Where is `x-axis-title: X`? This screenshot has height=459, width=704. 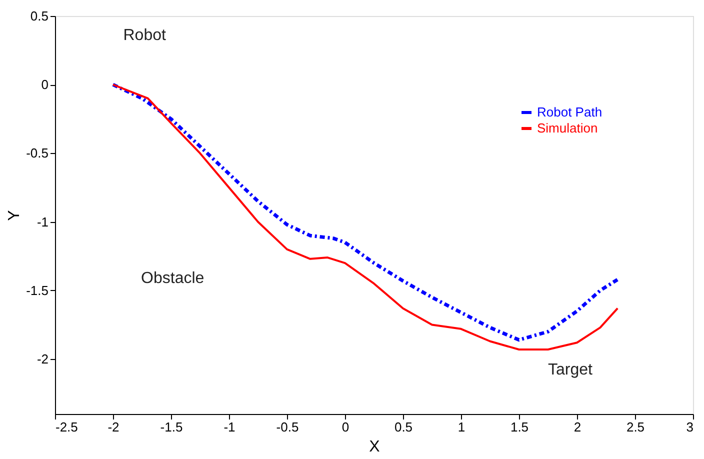
x-axis-title: X is located at coordinates (374, 447).